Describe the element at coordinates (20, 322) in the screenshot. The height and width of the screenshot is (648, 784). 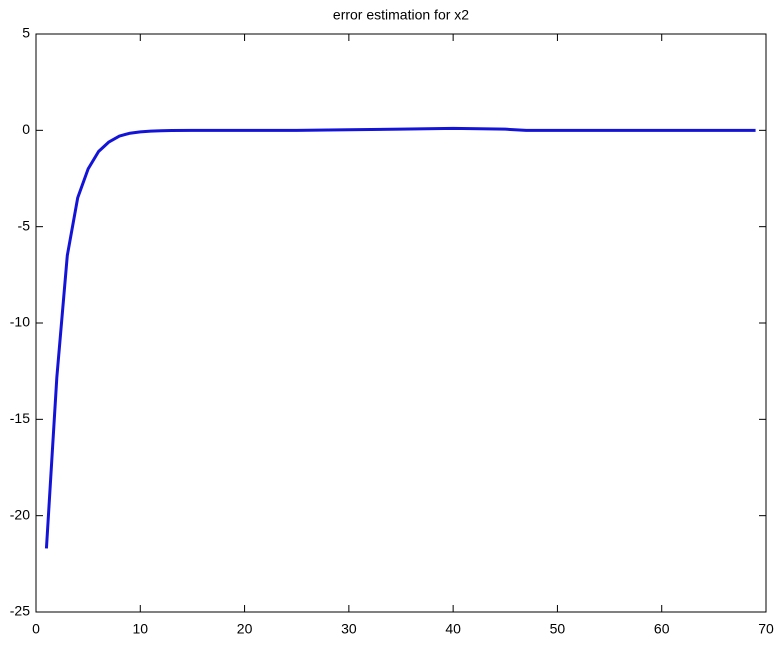
I see `y-tick-label: -10` at that location.